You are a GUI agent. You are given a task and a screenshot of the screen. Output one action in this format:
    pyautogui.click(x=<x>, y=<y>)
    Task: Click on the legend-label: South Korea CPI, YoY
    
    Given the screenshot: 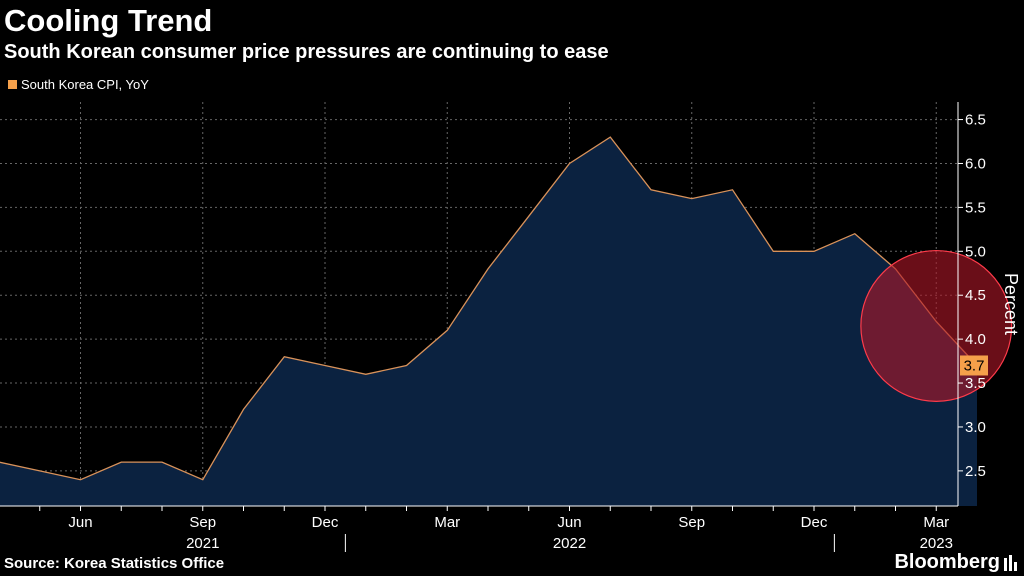 What is the action you would take?
    pyautogui.click(x=85, y=84)
    